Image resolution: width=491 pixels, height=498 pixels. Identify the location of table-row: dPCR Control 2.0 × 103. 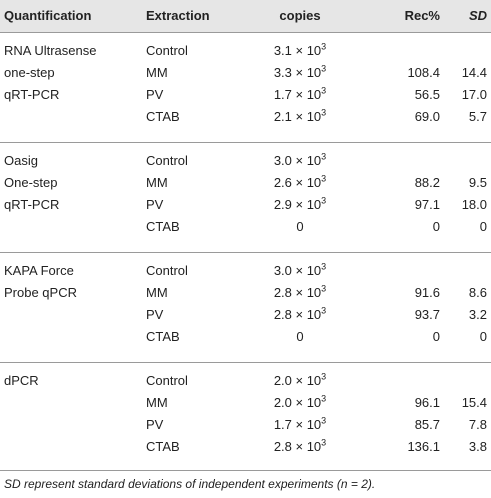
(245, 382).